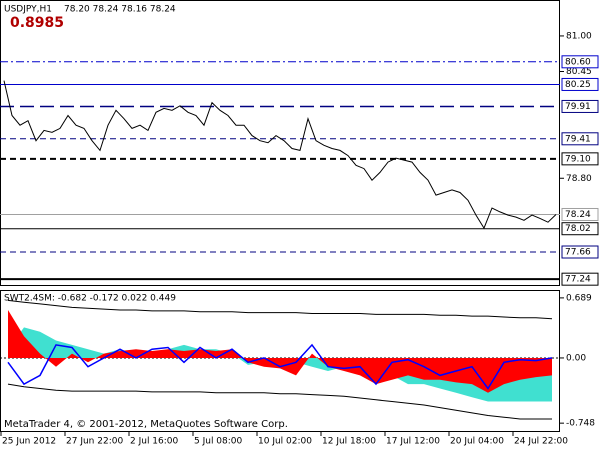 This screenshot has height=450, width=600. What do you see at coordinates (29, 442) in the screenshot?
I see `x-tick-label: 25 Jun 2012` at bounding box center [29, 442].